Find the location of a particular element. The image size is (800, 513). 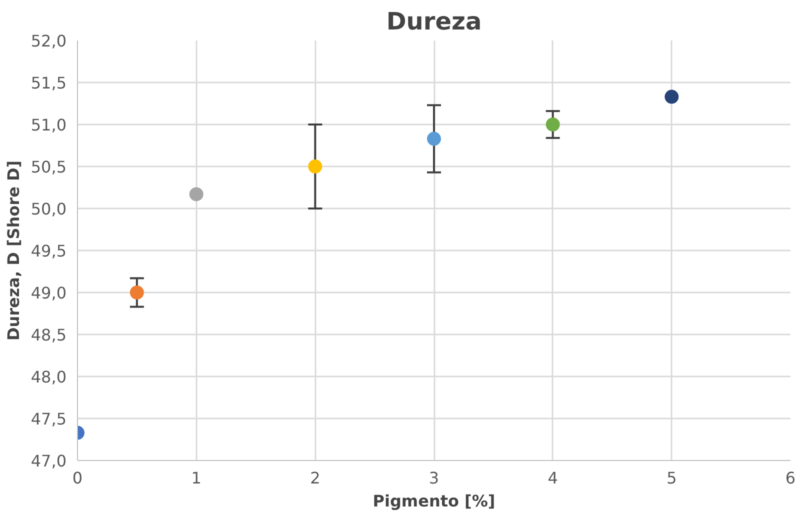

x-tick-label: 1 is located at coordinates (196, 478).